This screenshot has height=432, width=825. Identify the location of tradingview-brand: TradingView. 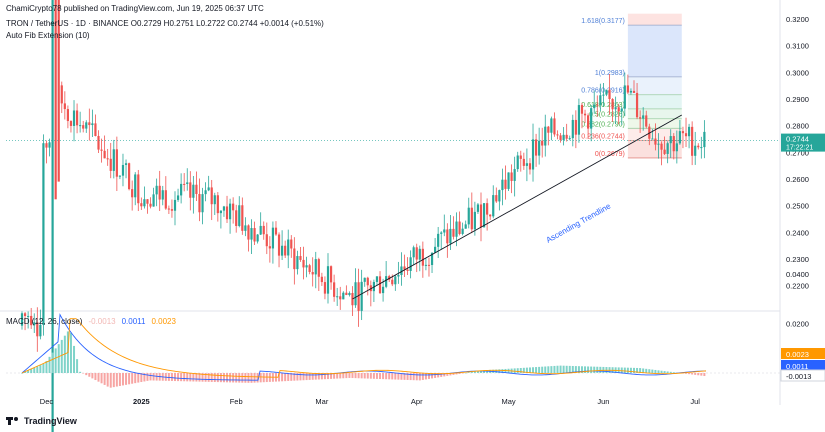
(41, 421).